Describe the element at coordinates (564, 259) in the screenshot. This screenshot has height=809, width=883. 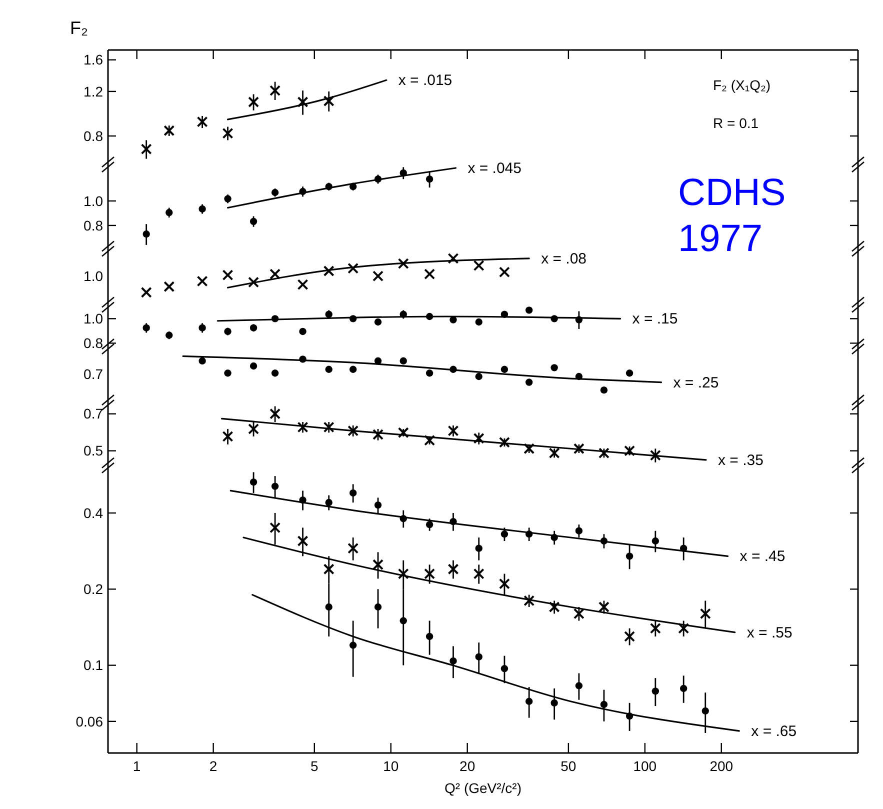
I see `series-label: x = .08` at that location.